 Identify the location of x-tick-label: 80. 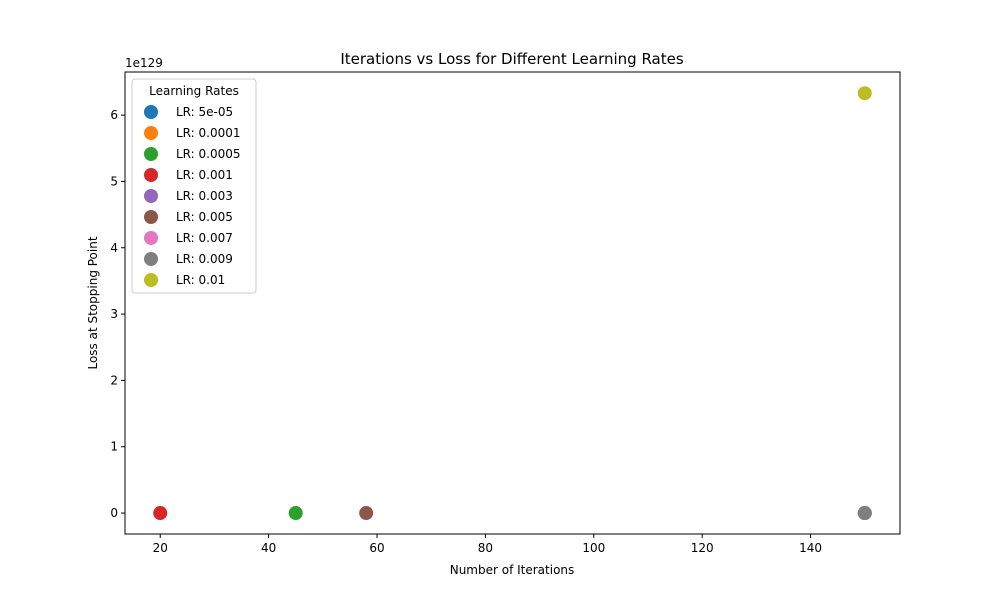
(485, 548).